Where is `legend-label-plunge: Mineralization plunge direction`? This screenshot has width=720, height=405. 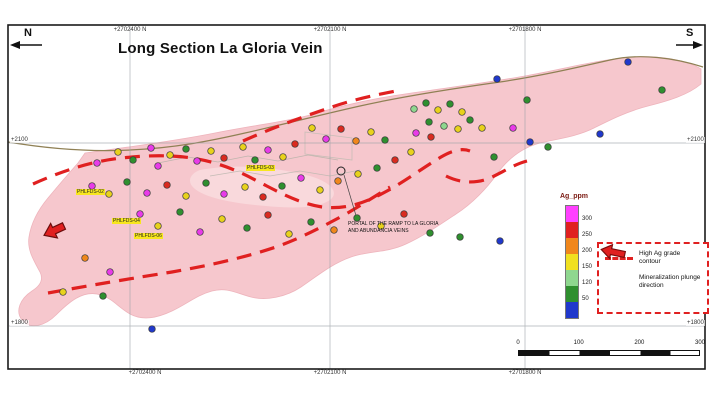 legend-label-plunge: Mineralization plunge direction is located at coordinates (670, 282).